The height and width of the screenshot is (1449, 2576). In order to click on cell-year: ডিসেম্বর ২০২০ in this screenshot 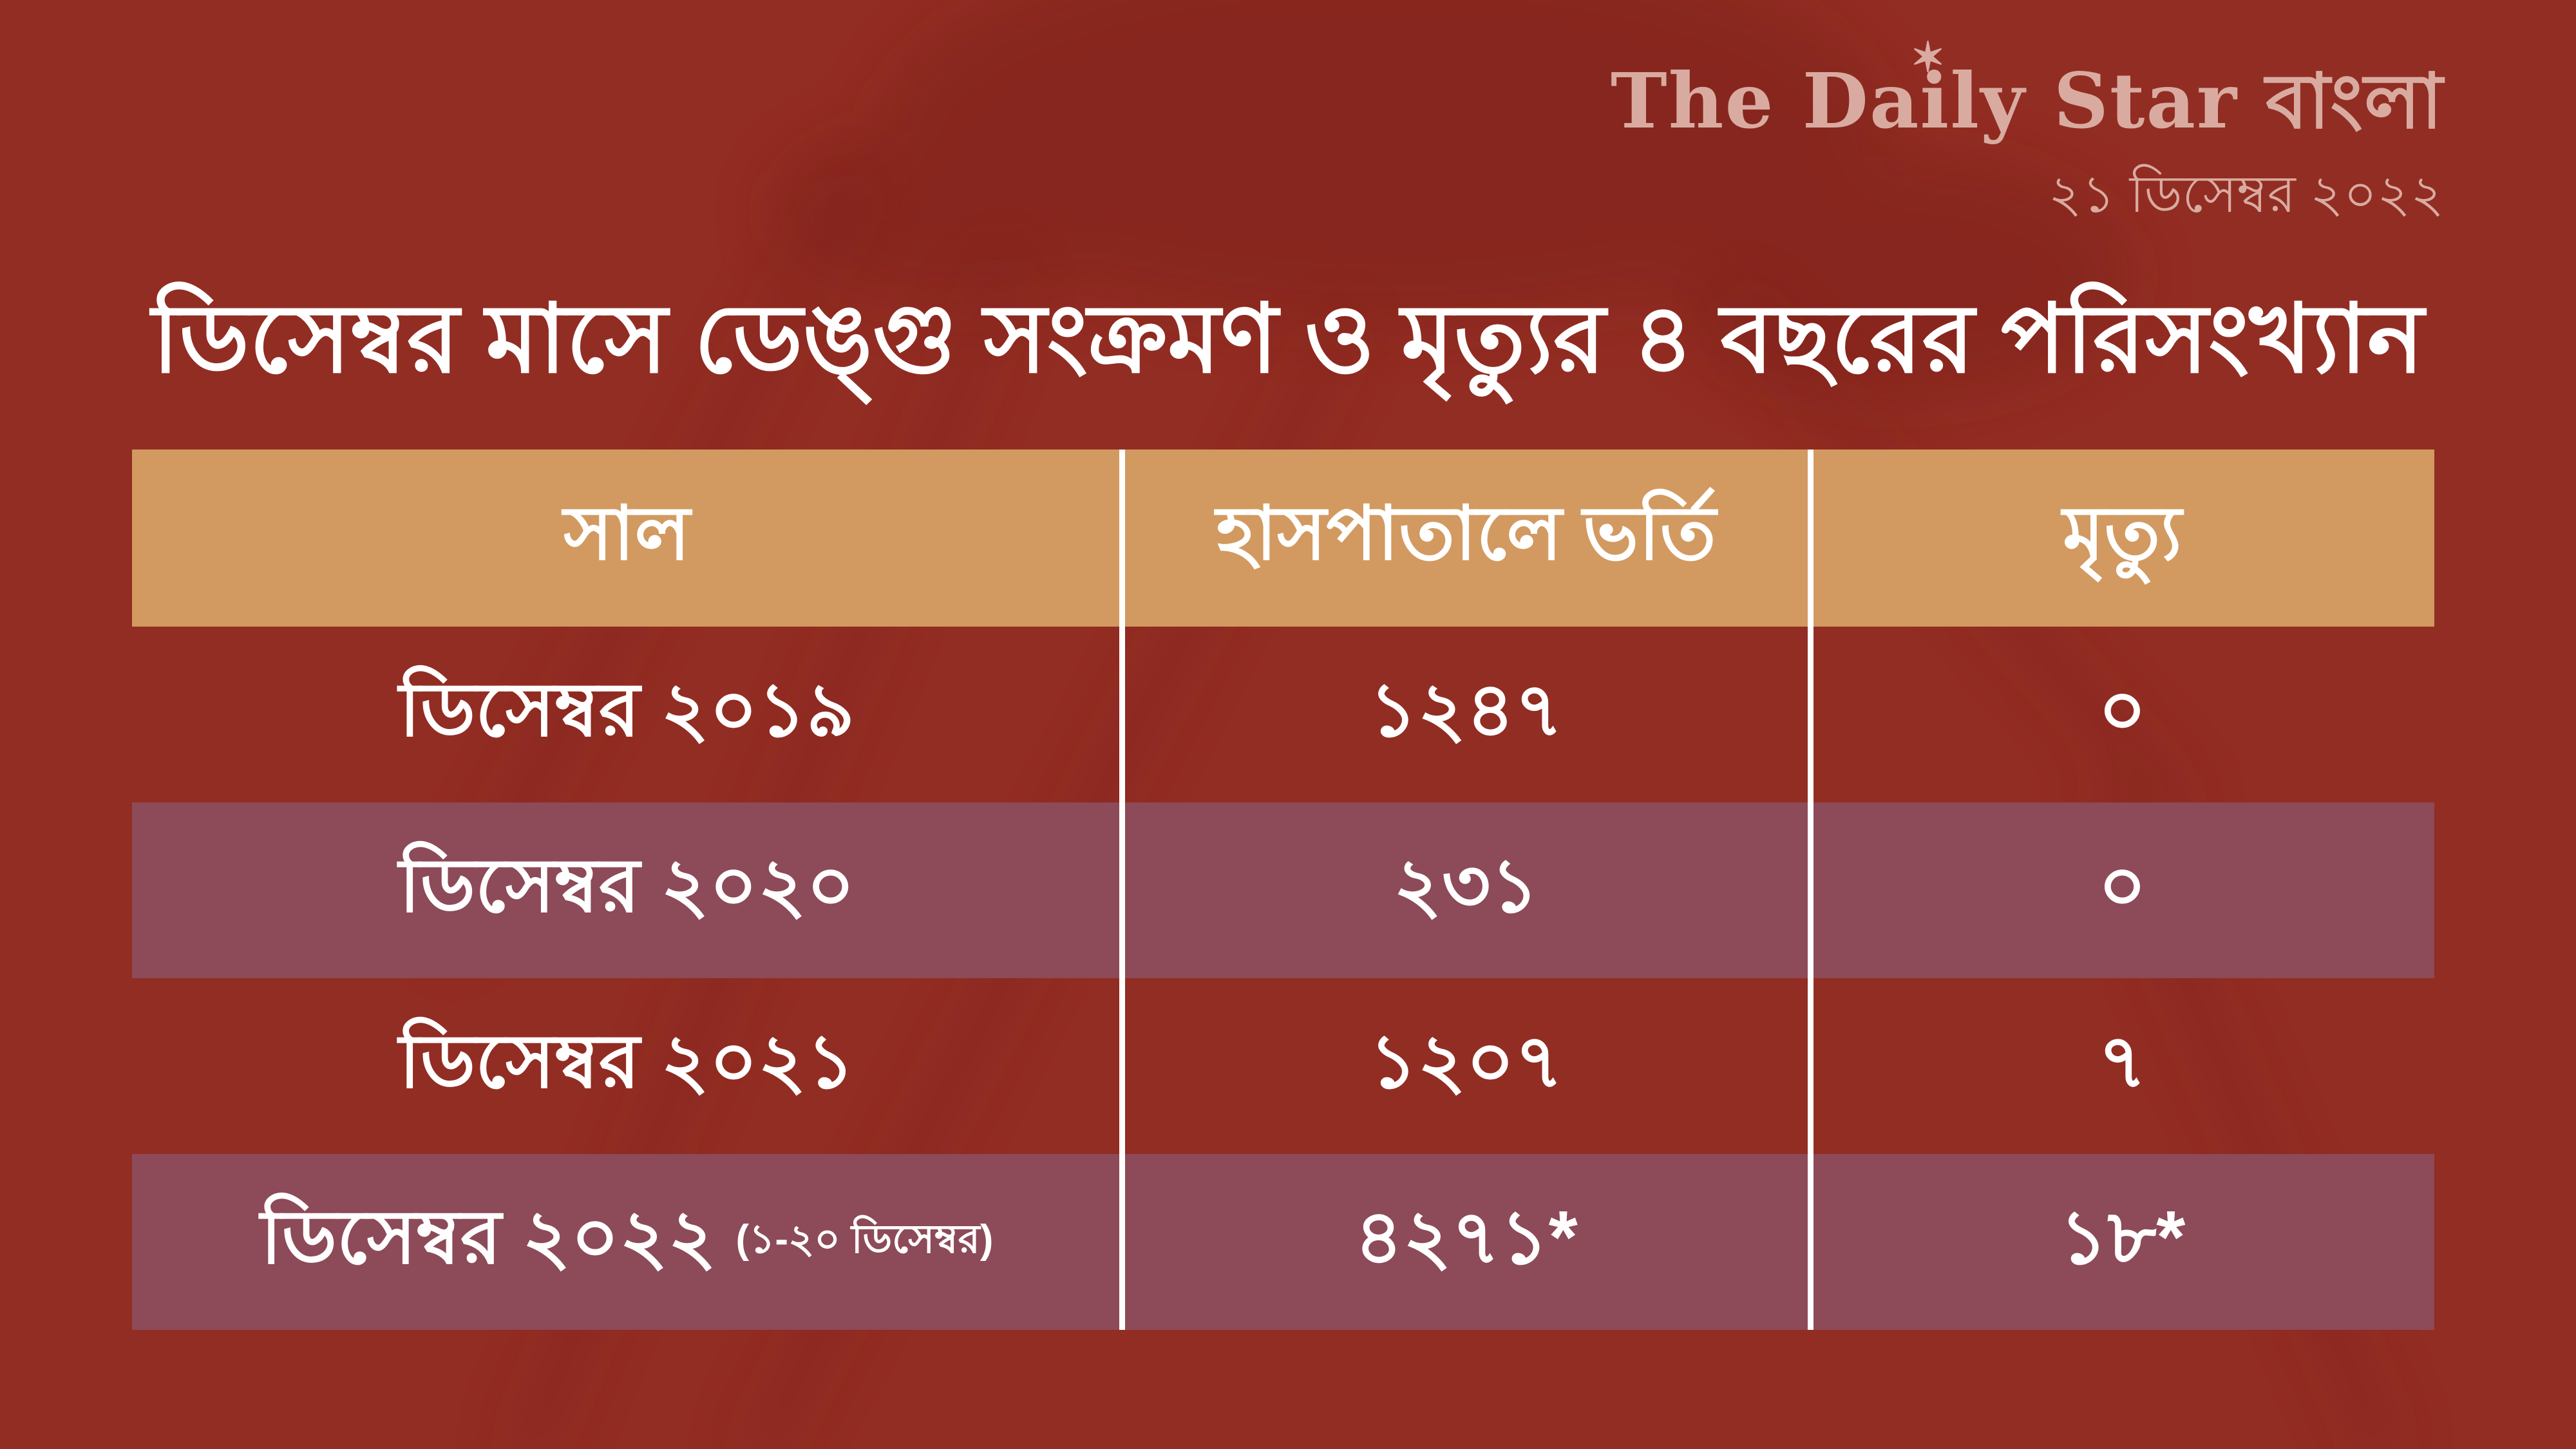, I will do `click(627, 890)`.